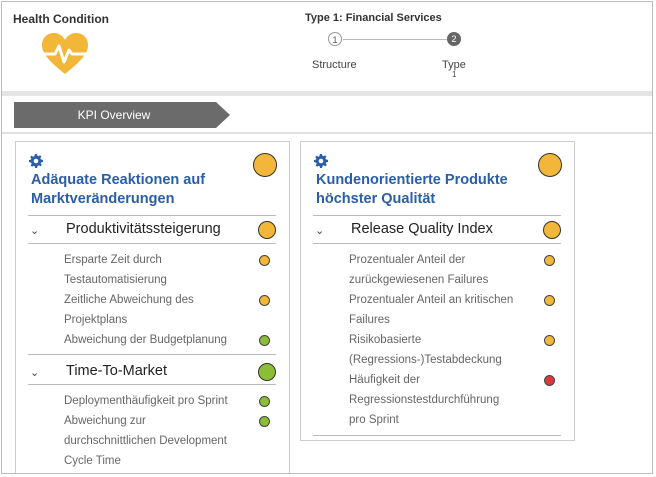 The image size is (656, 477). I want to click on kpi-item-line: (Regressions-)Testabdeckung, so click(425, 360).